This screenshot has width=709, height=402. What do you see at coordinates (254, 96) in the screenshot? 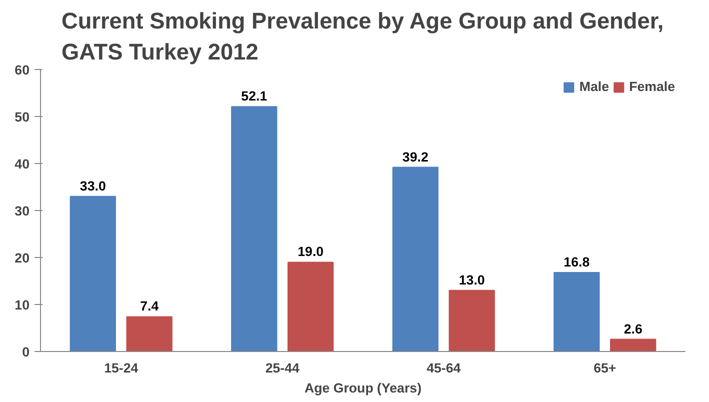
I see `data-label: 52.1` at bounding box center [254, 96].